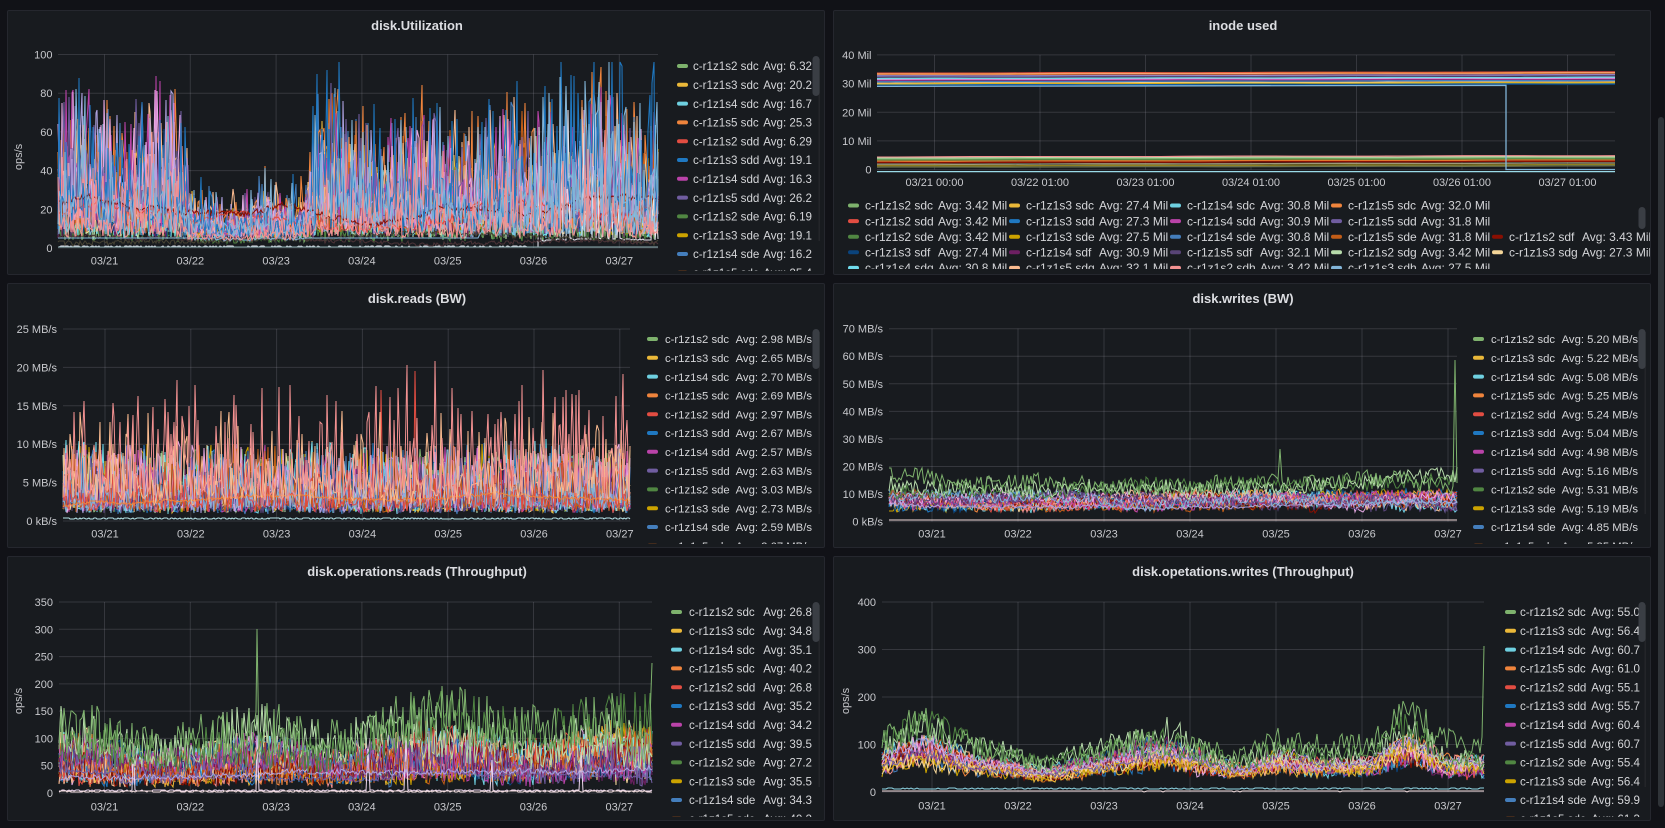 The height and width of the screenshot is (828, 1665). Describe the element at coordinates (1600, 359) in the screenshot. I see `svg-text: Avg: 5.22 MB/s` at that location.